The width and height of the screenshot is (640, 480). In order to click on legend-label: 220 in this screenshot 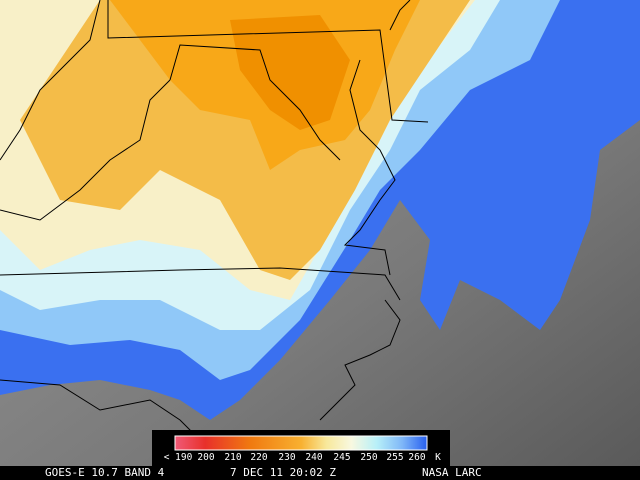, I will do `click(258, 457)`.